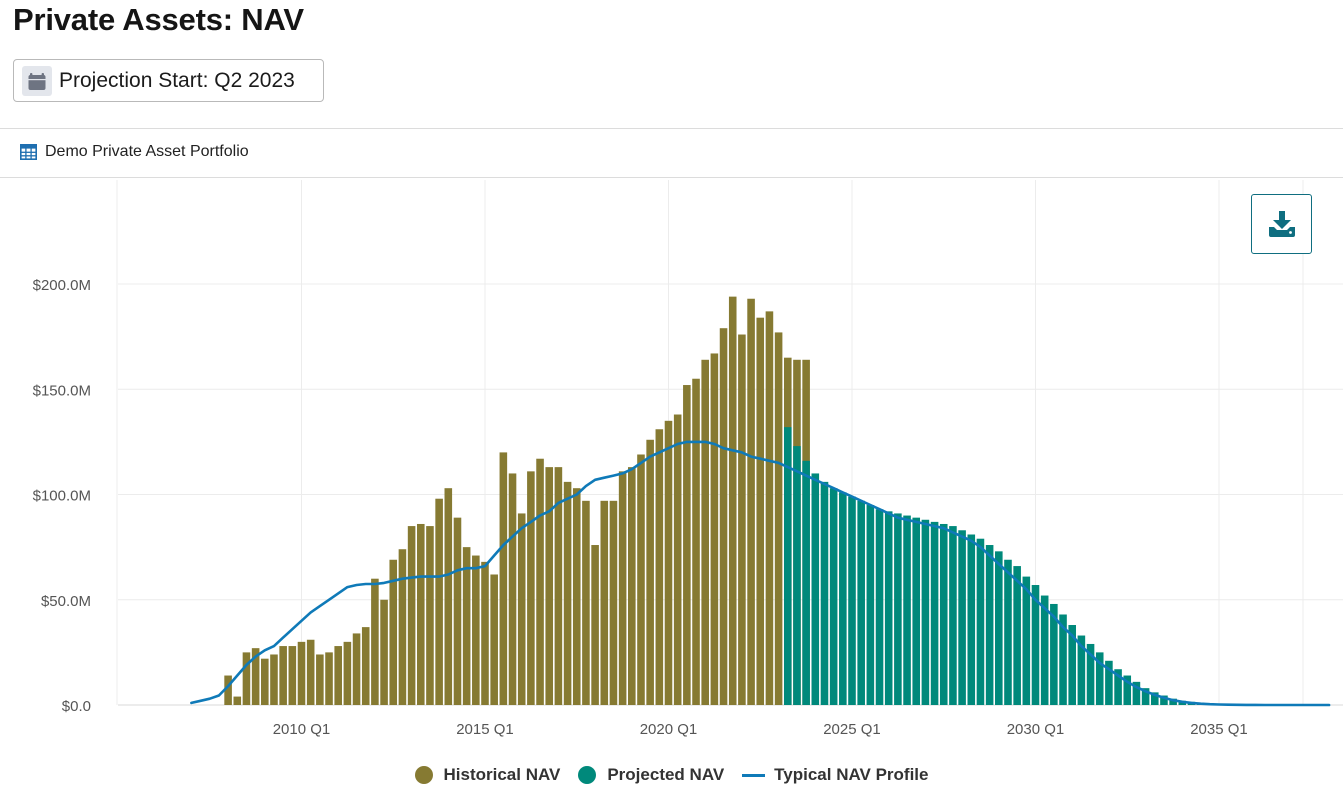  What do you see at coordinates (147, 151) in the screenshot?
I see `portfolio-label: Demo Private Asset Portfolio` at bounding box center [147, 151].